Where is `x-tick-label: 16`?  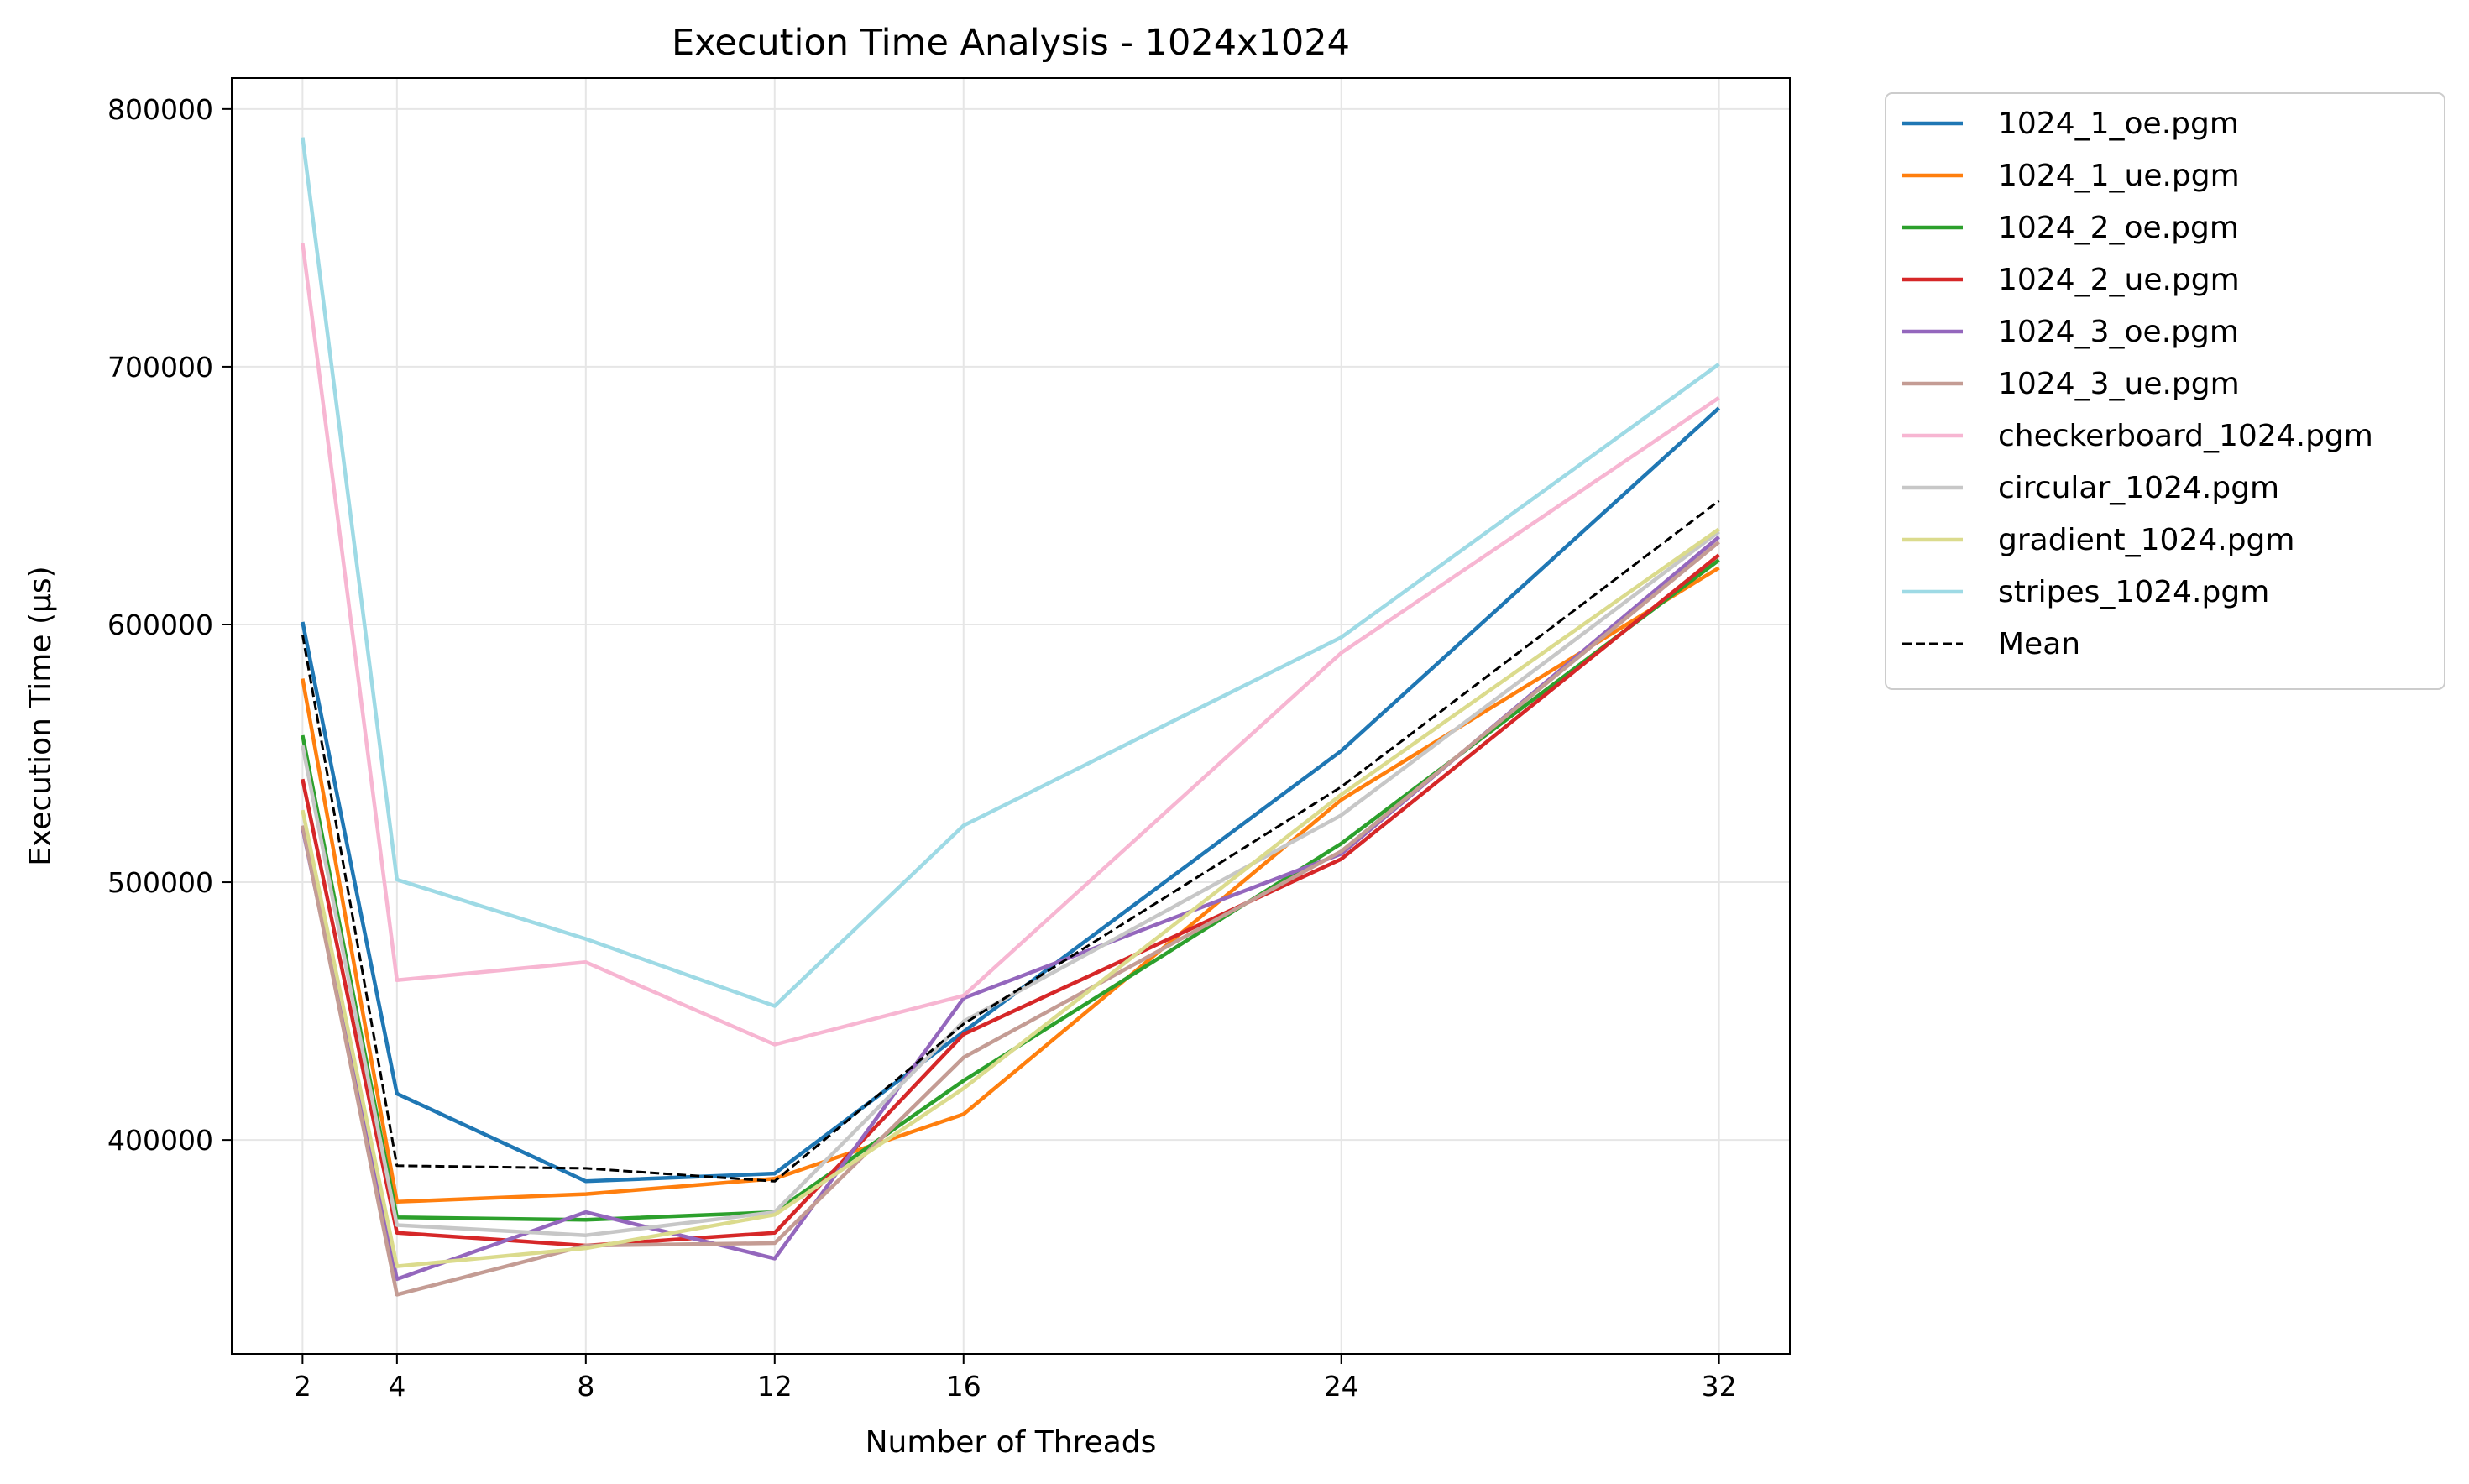 x-tick-label: 16 is located at coordinates (963, 1386).